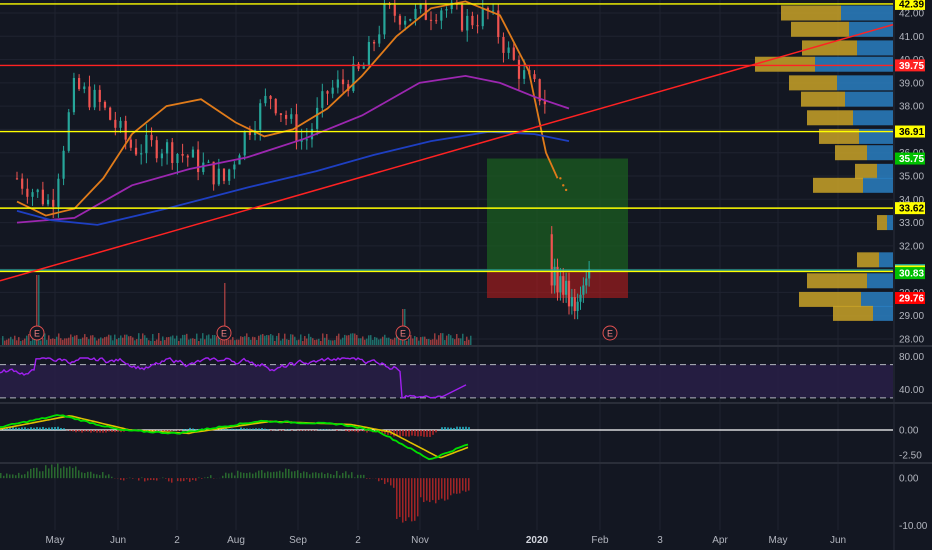  Describe the element at coordinates (913, 526) in the screenshot. I see `indicator-tick-label: -10.00` at that location.